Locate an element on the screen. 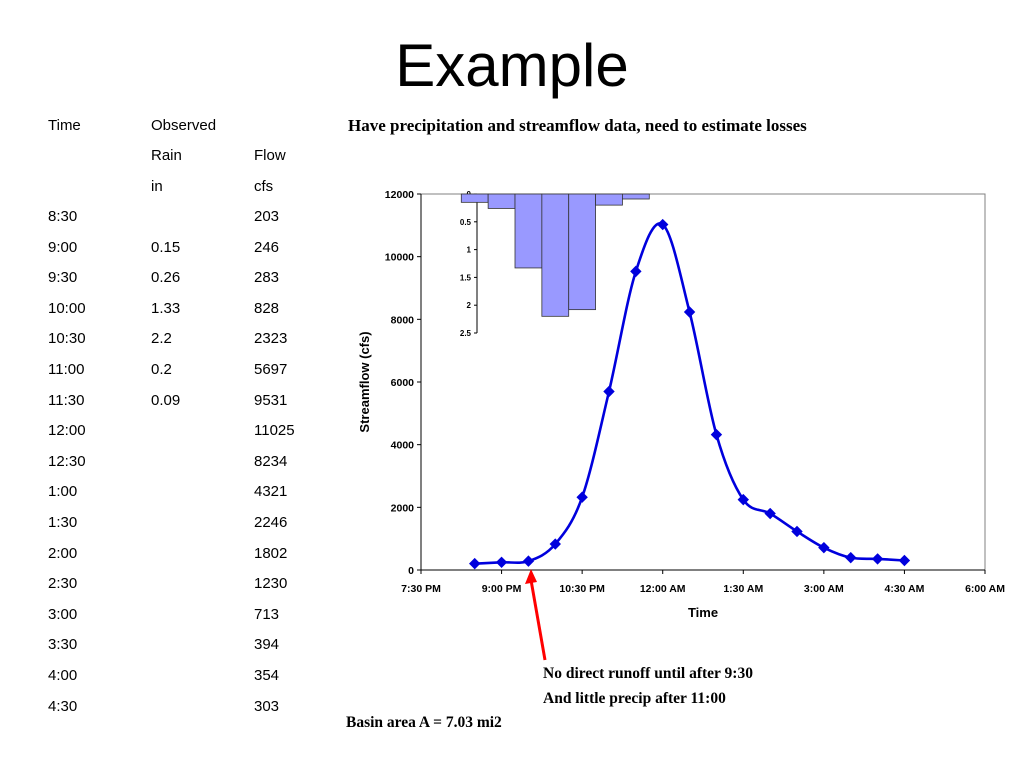  annotation-line-2: And little precip after 11:00 is located at coordinates (634, 698).